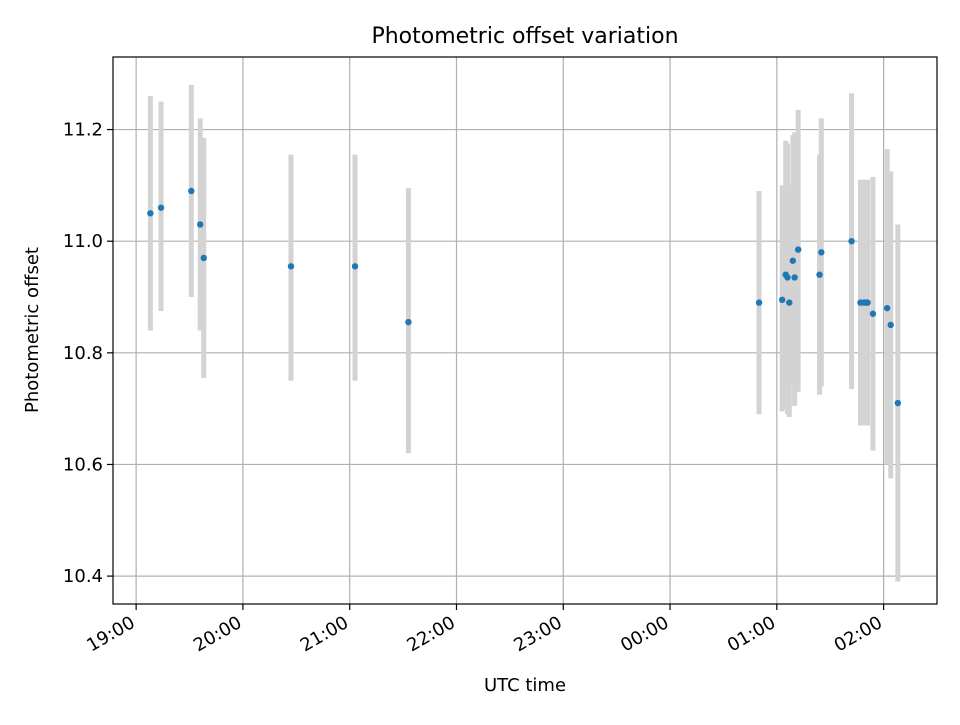 This screenshot has height=725, width=960. What do you see at coordinates (32, 330) in the screenshot?
I see `y-axis-label: Photometric offset` at bounding box center [32, 330].